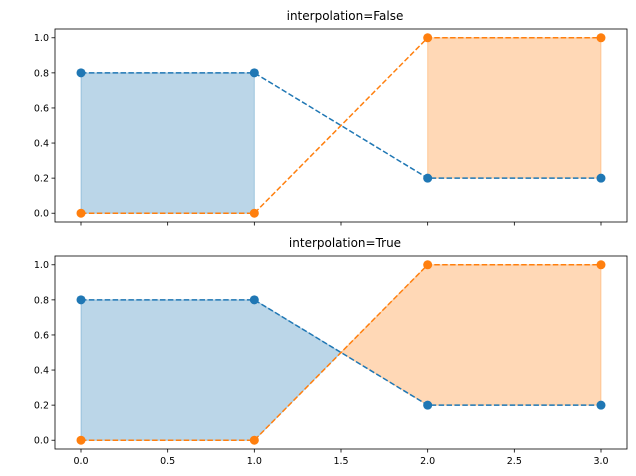 The width and height of the screenshot is (636, 476). What do you see at coordinates (80, 461) in the screenshot?
I see `x-tick-label: 0.0` at bounding box center [80, 461].